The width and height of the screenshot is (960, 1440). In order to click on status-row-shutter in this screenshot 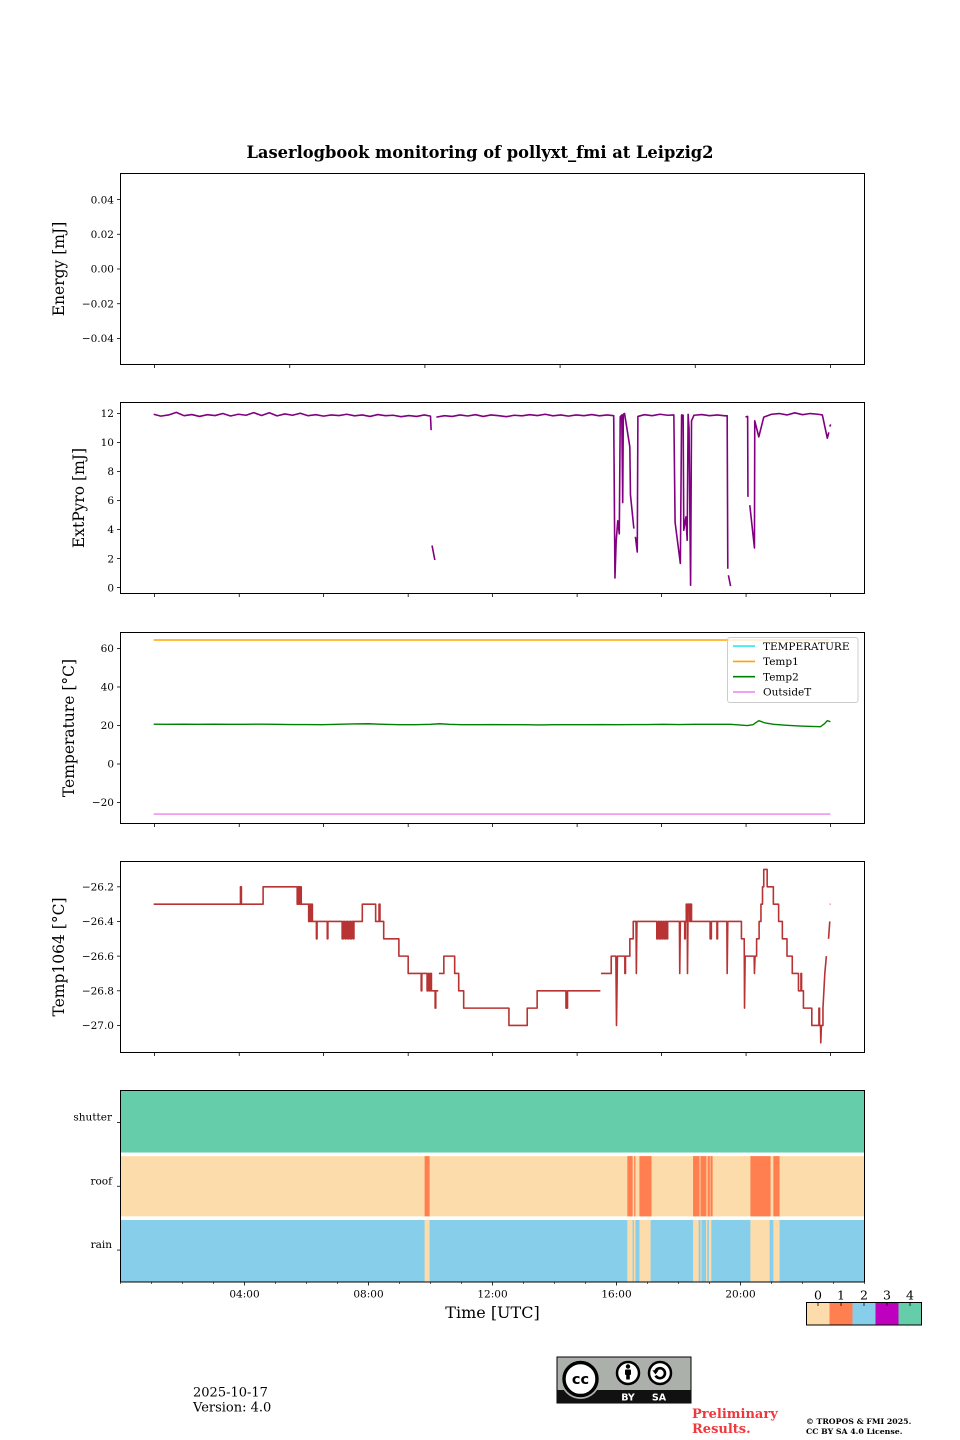, I will do `click(492, 1121)`.